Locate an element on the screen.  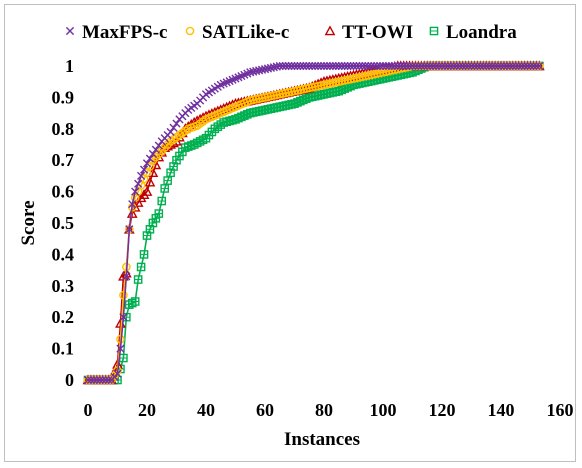
x-tick-label-6: 120 is located at coordinates (442, 410).